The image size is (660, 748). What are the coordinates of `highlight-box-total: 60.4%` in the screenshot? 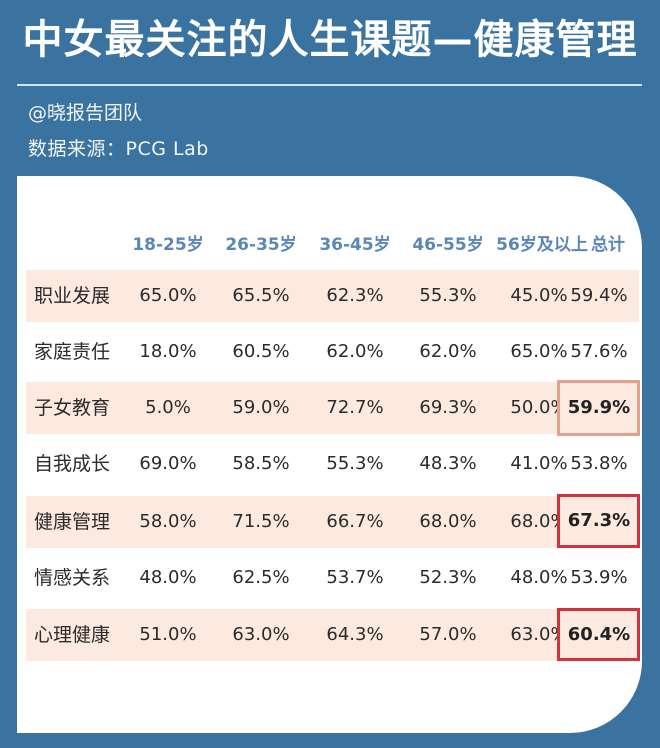 It's located at (598, 634).